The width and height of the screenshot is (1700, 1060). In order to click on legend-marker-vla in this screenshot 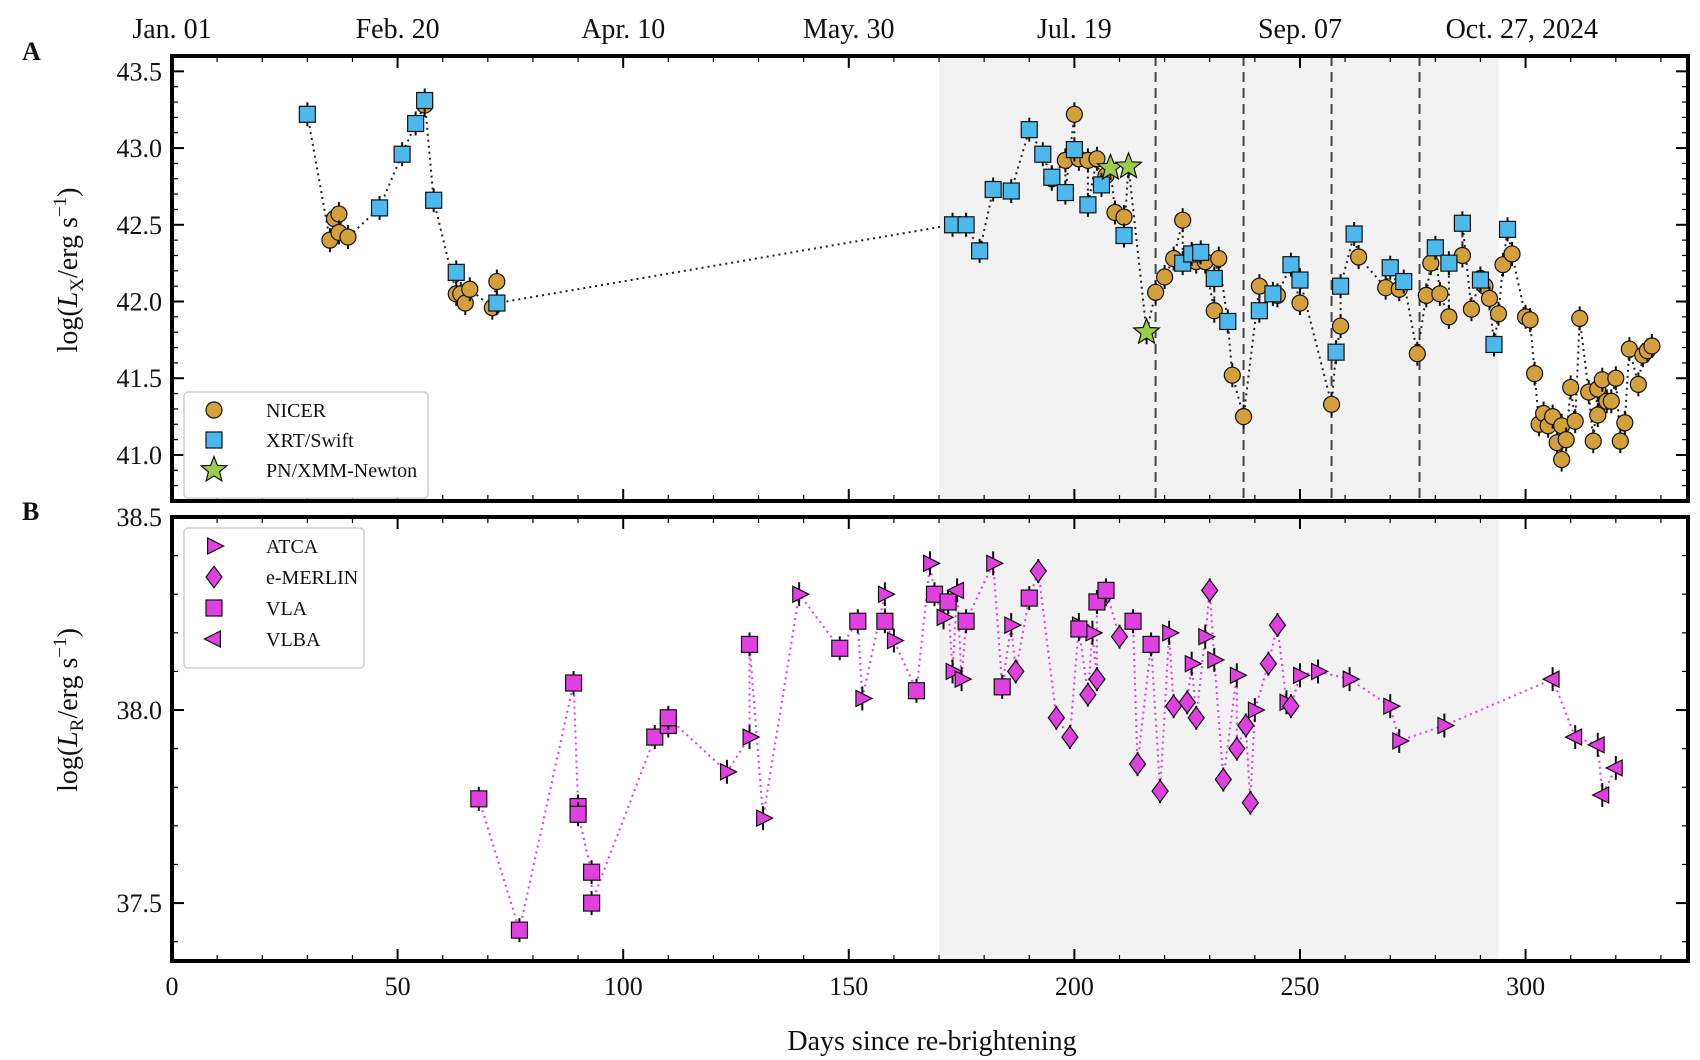, I will do `click(214, 608)`.